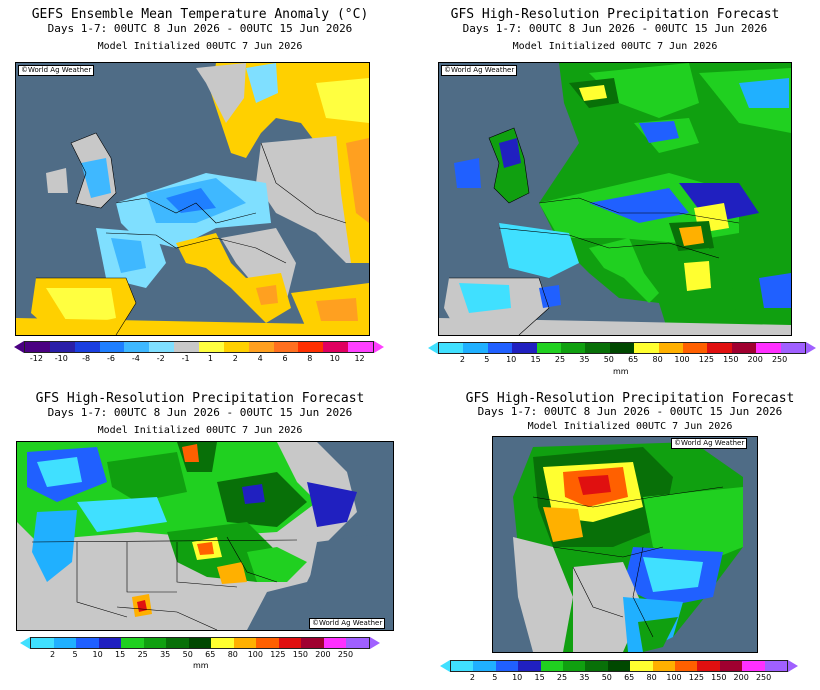  I want to click on colorbar-temperature, so click(199, 347).